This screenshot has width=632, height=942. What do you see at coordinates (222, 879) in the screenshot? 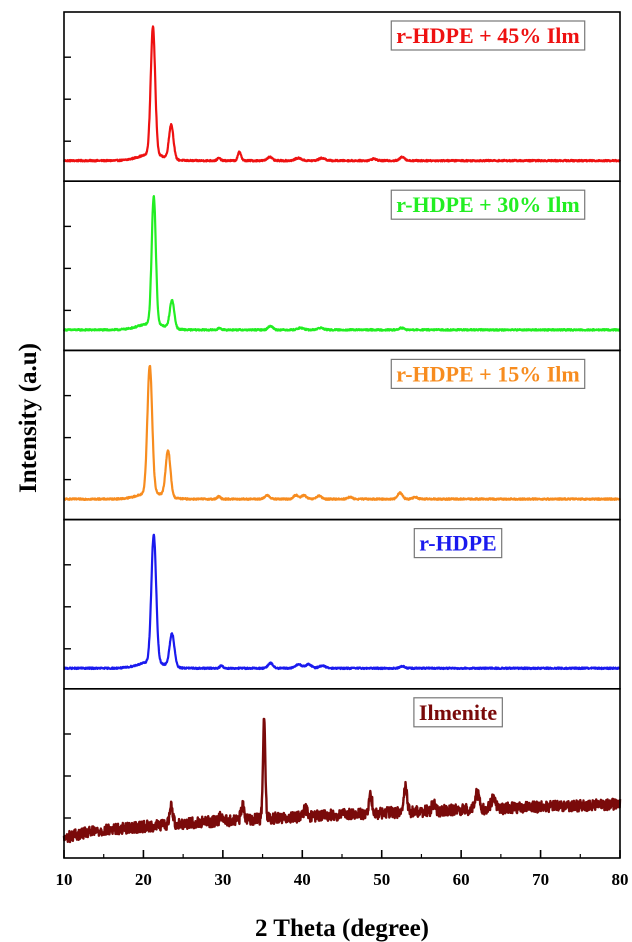
I see `x-tick-label: 30` at bounding box center [222, 879].